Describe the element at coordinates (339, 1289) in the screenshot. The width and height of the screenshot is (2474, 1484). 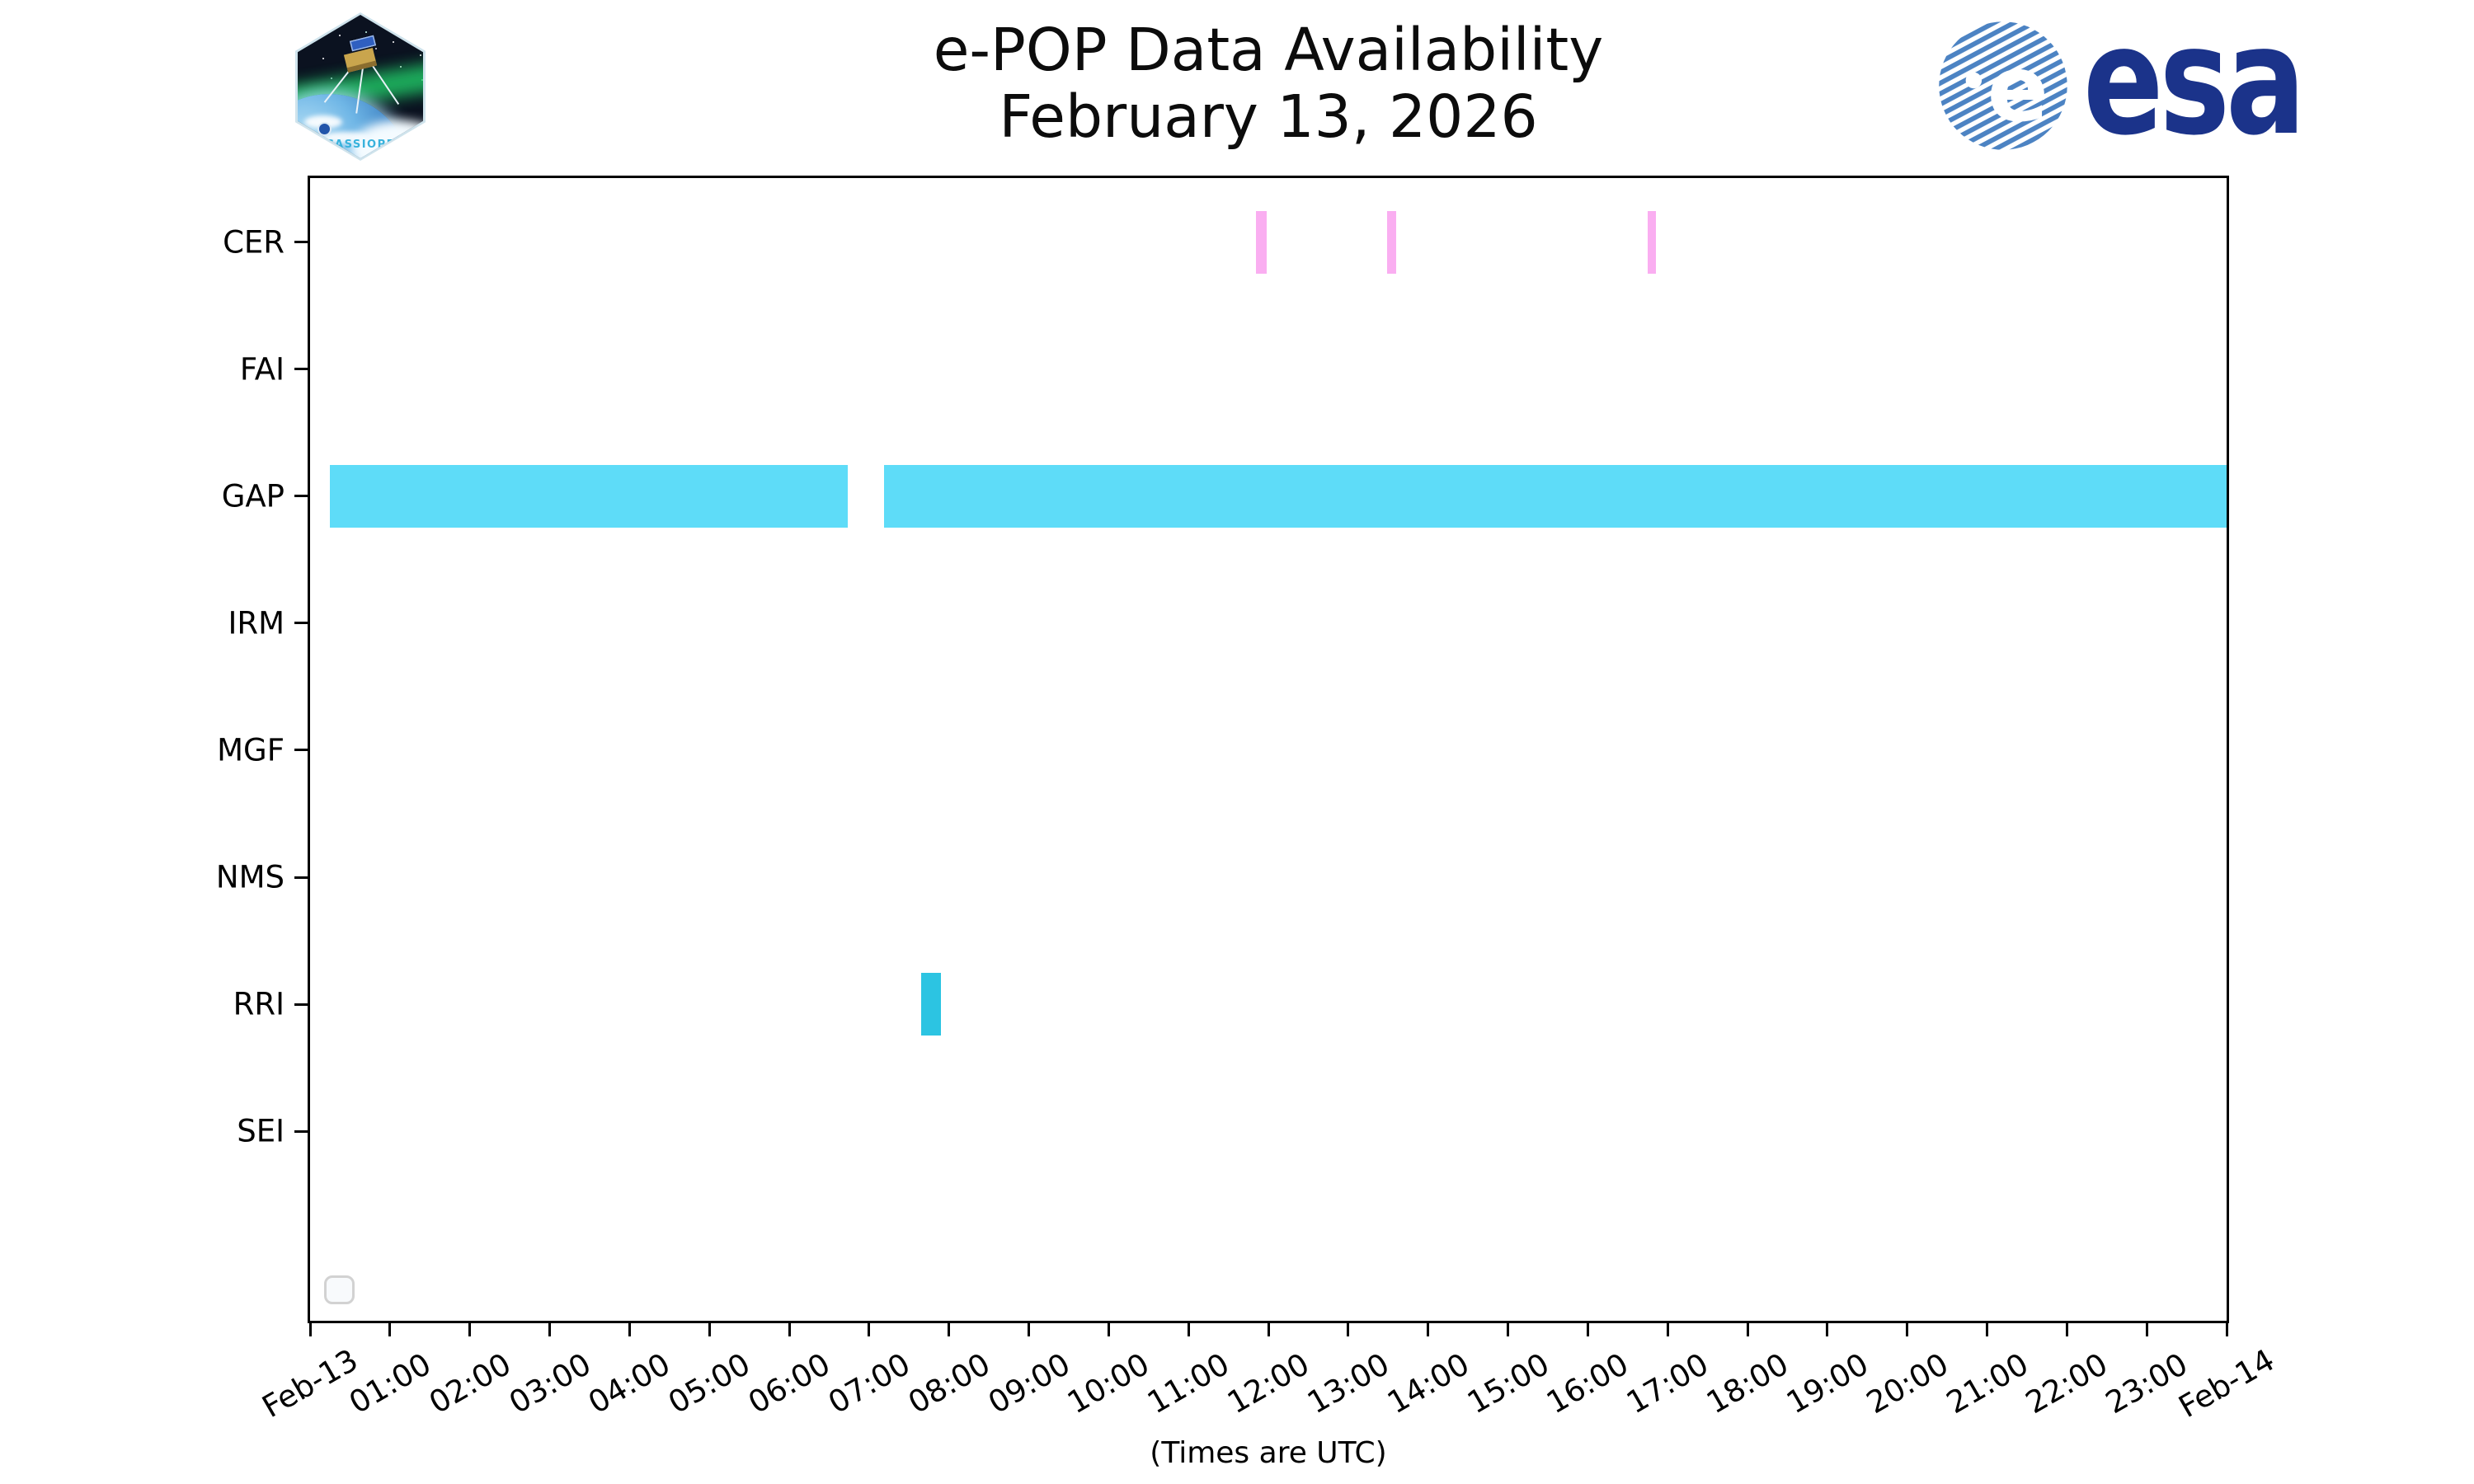
I see `legend-box` at that location.